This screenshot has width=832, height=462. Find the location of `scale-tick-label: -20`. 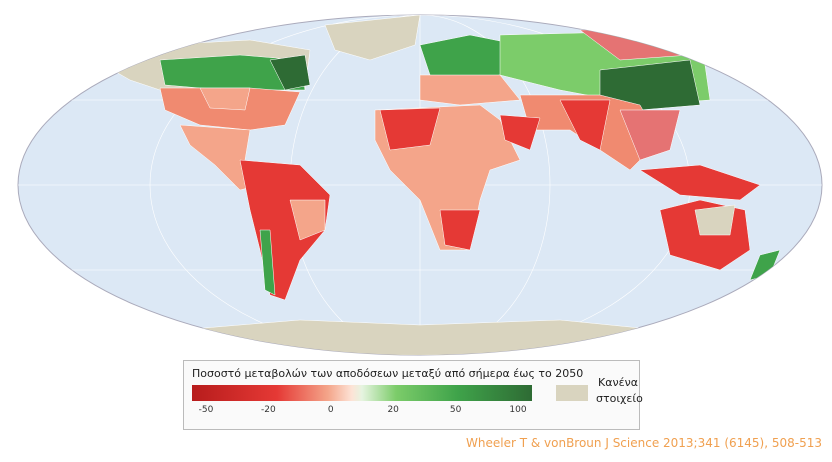

scale-tick-label: -20 is located at coordinates (268, 410).